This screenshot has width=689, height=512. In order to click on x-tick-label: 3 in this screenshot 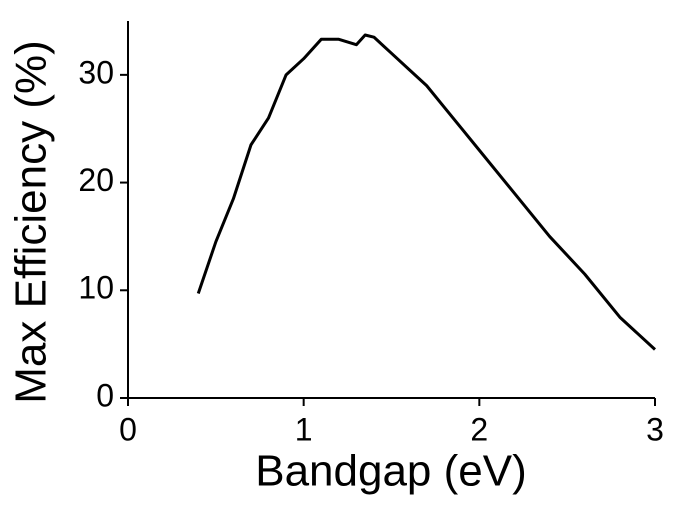, I will do `click(655, 429)`.